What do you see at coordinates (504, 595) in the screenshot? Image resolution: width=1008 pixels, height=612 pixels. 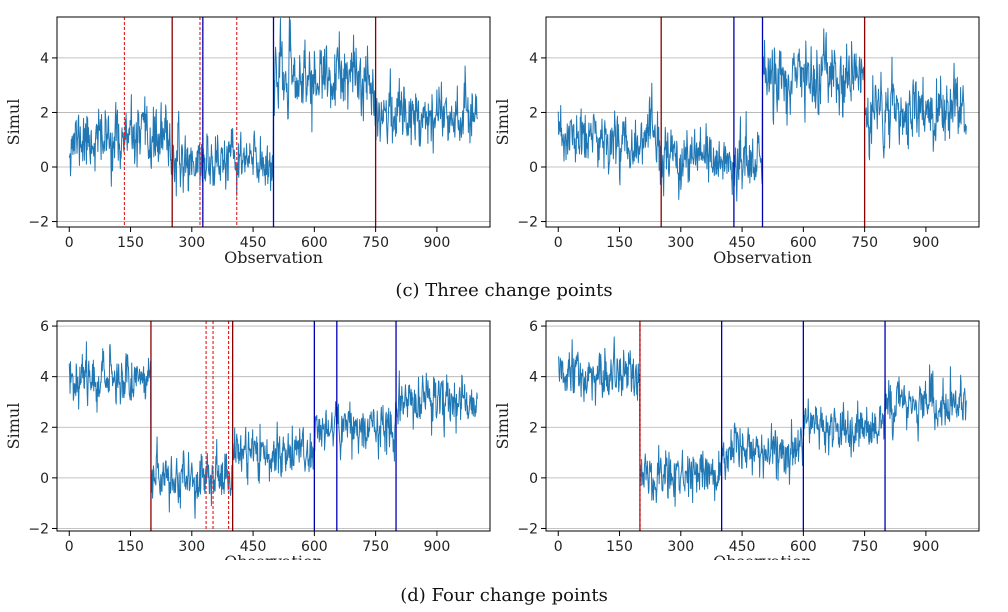 I see `caption-four-change-points: (d) Four change points` at bounding box center [504, 595].